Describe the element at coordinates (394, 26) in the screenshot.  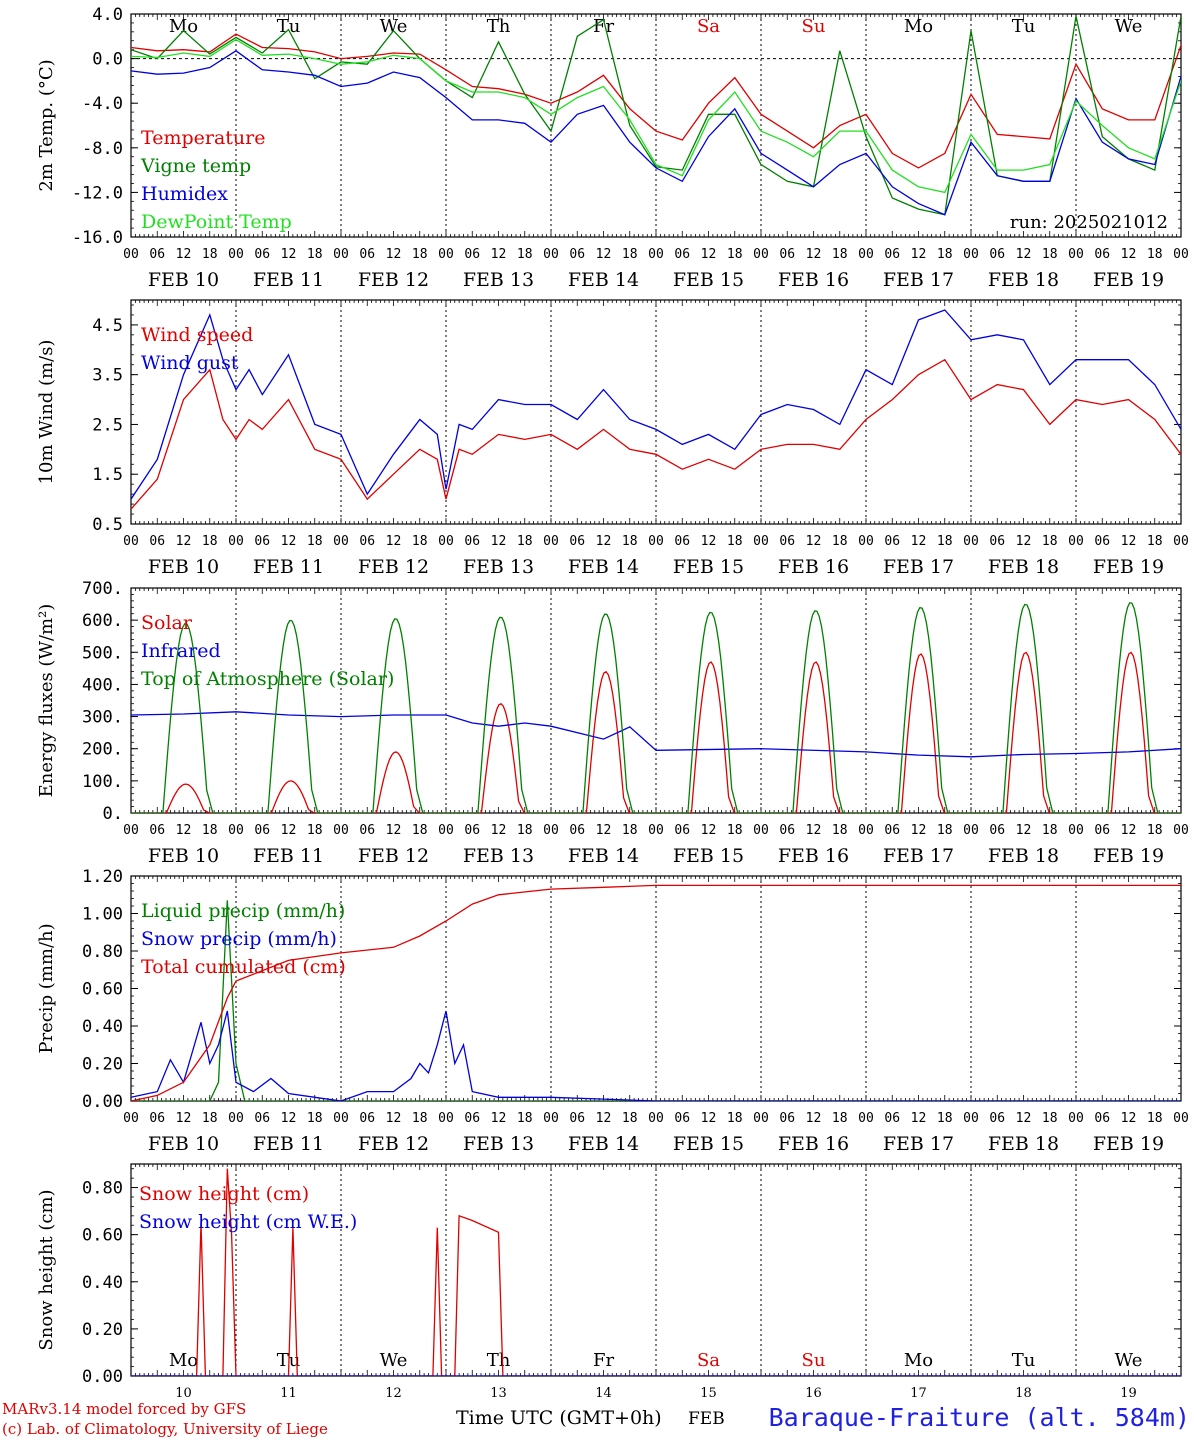
I see `weekday-label: We` at that location.